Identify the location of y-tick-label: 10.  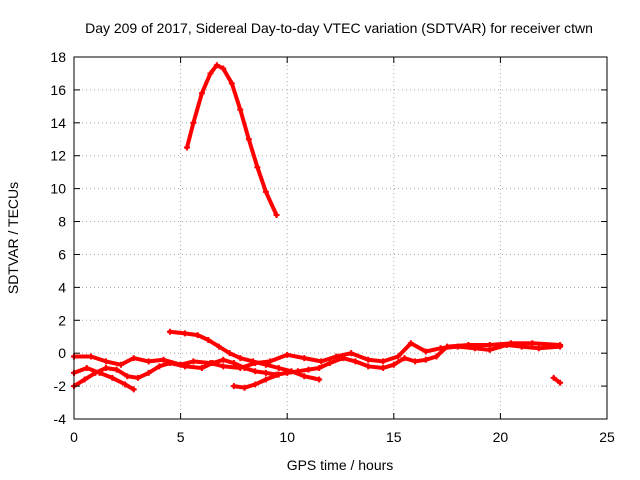
(58, 189).